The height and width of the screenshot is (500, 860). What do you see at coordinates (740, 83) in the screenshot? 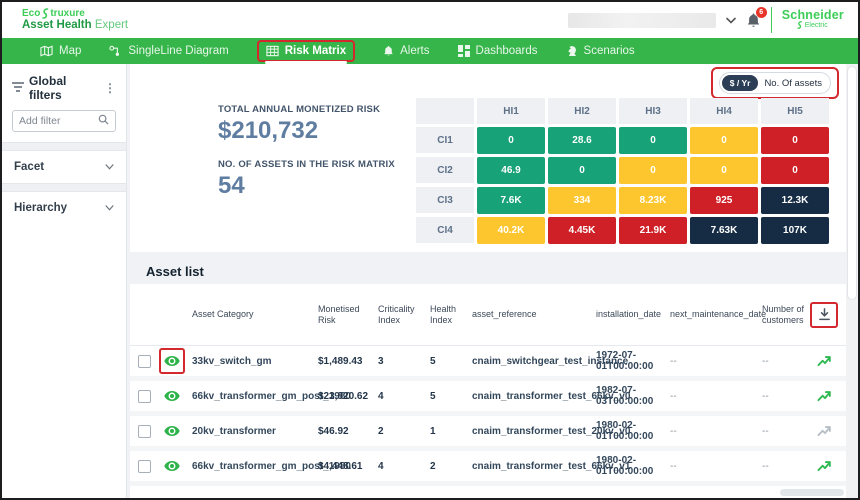
I see `toggle-dollar-per-year: $ / Yr` at bounding box center [740, 83].